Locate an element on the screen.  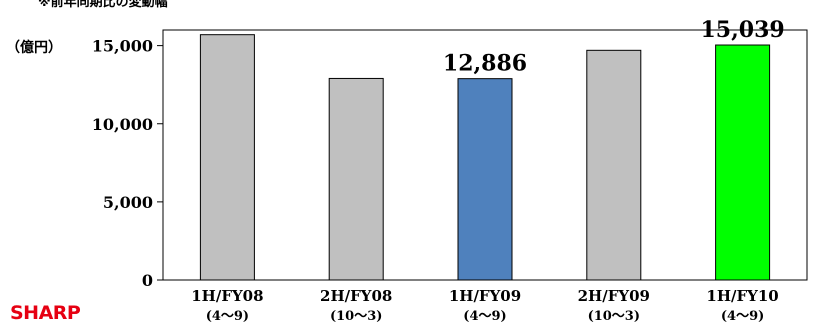
x-category-label: 1H/FY10 is located at coordinates (742, 296).